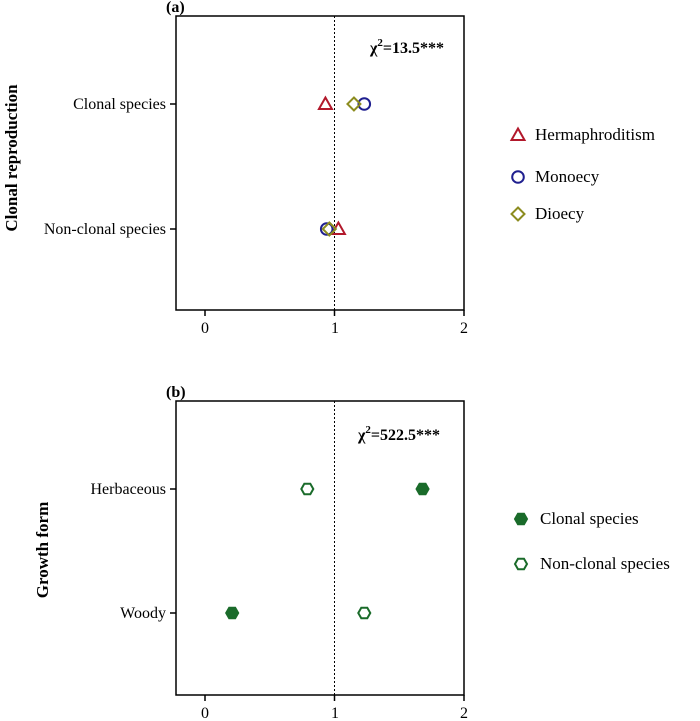 This screenshot has height=721, width=700. What do you see at coordinates (42, 550) in the screenshot?
I see `panel-b-y-axis-title: Growth form` at bounding box center [42, 550].